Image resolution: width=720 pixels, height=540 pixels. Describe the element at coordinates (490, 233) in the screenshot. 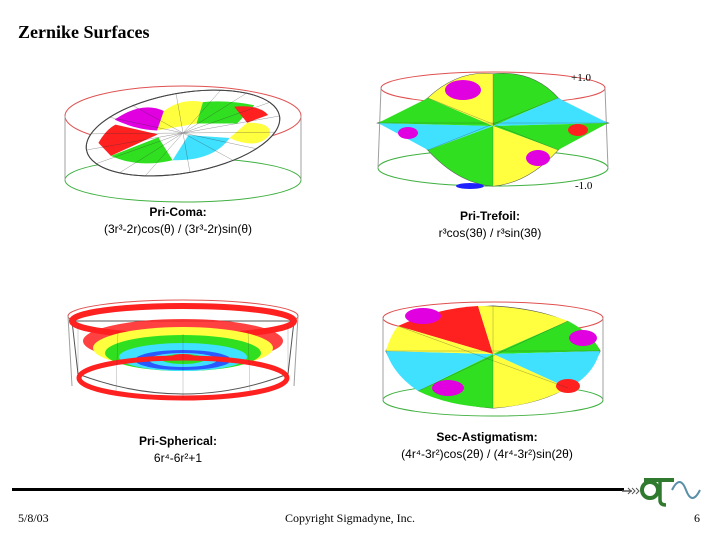

I see `pri-trefoil-formula: r³cos(3θ) / r³sin(3θ)` at that location.